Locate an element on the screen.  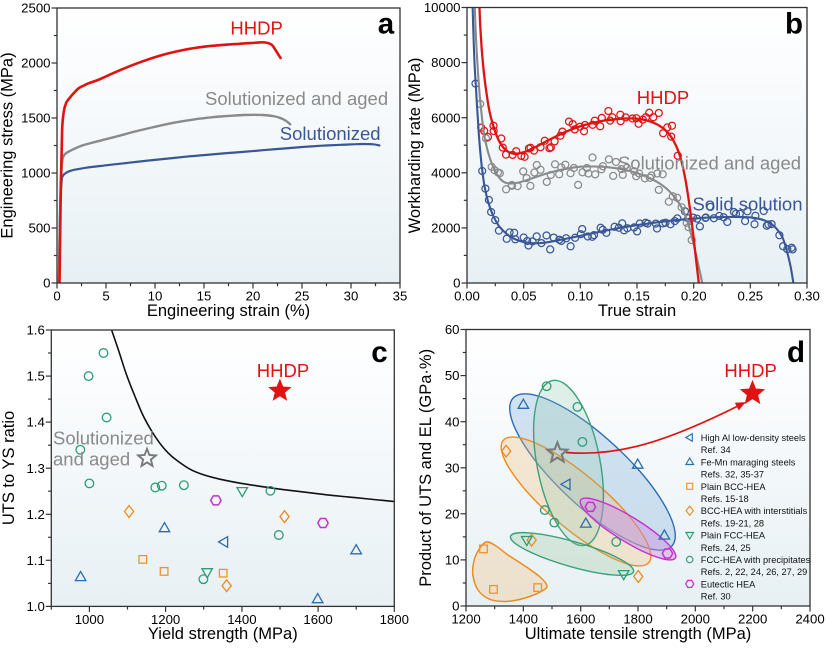
svg-text: 8000 is located at coordinates (445, 62).